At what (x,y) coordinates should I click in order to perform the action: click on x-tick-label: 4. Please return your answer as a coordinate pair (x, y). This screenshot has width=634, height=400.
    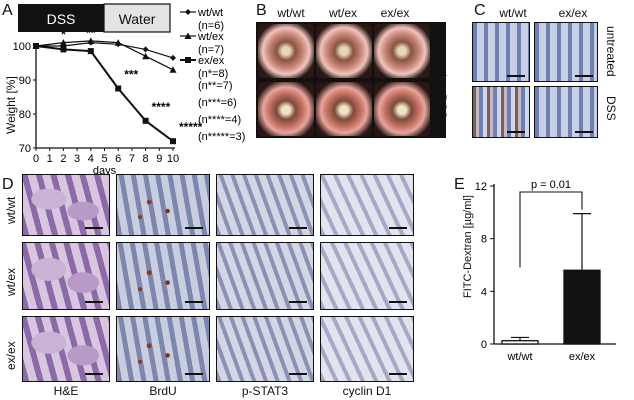
    Looking at the image, I should click on (91, 159).